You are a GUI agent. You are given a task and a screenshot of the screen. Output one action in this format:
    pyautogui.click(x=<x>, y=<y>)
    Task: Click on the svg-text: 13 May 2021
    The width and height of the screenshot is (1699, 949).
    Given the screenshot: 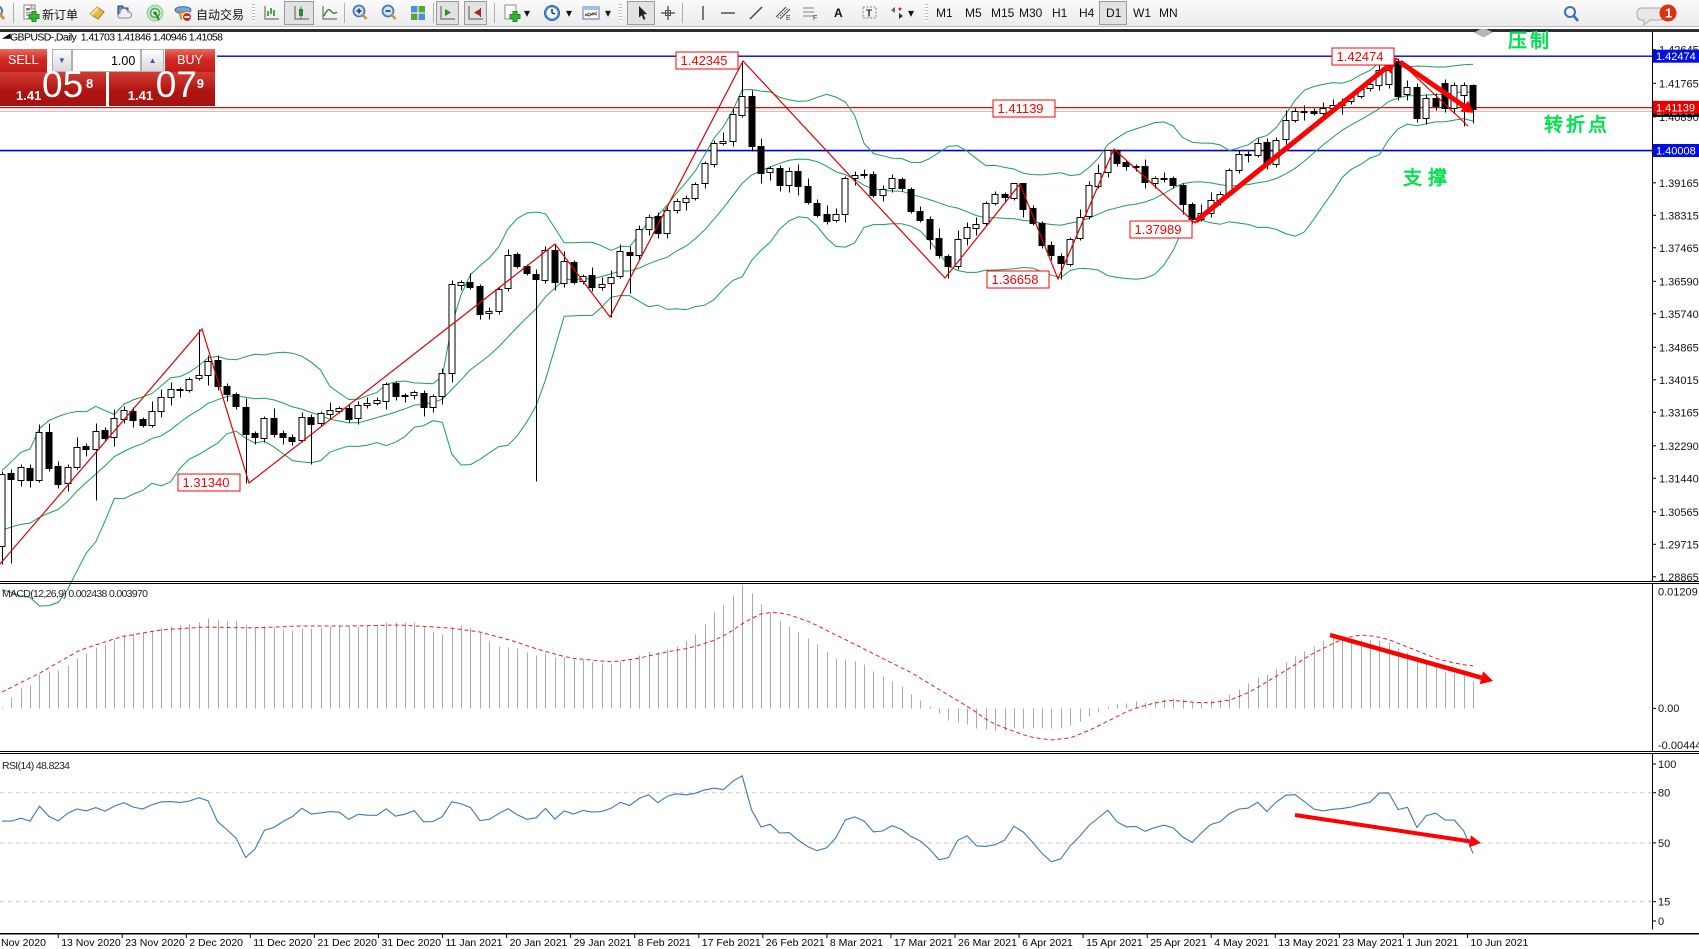 What is the action you would take?
    pyautogui.click(x=1308, y=943)
    